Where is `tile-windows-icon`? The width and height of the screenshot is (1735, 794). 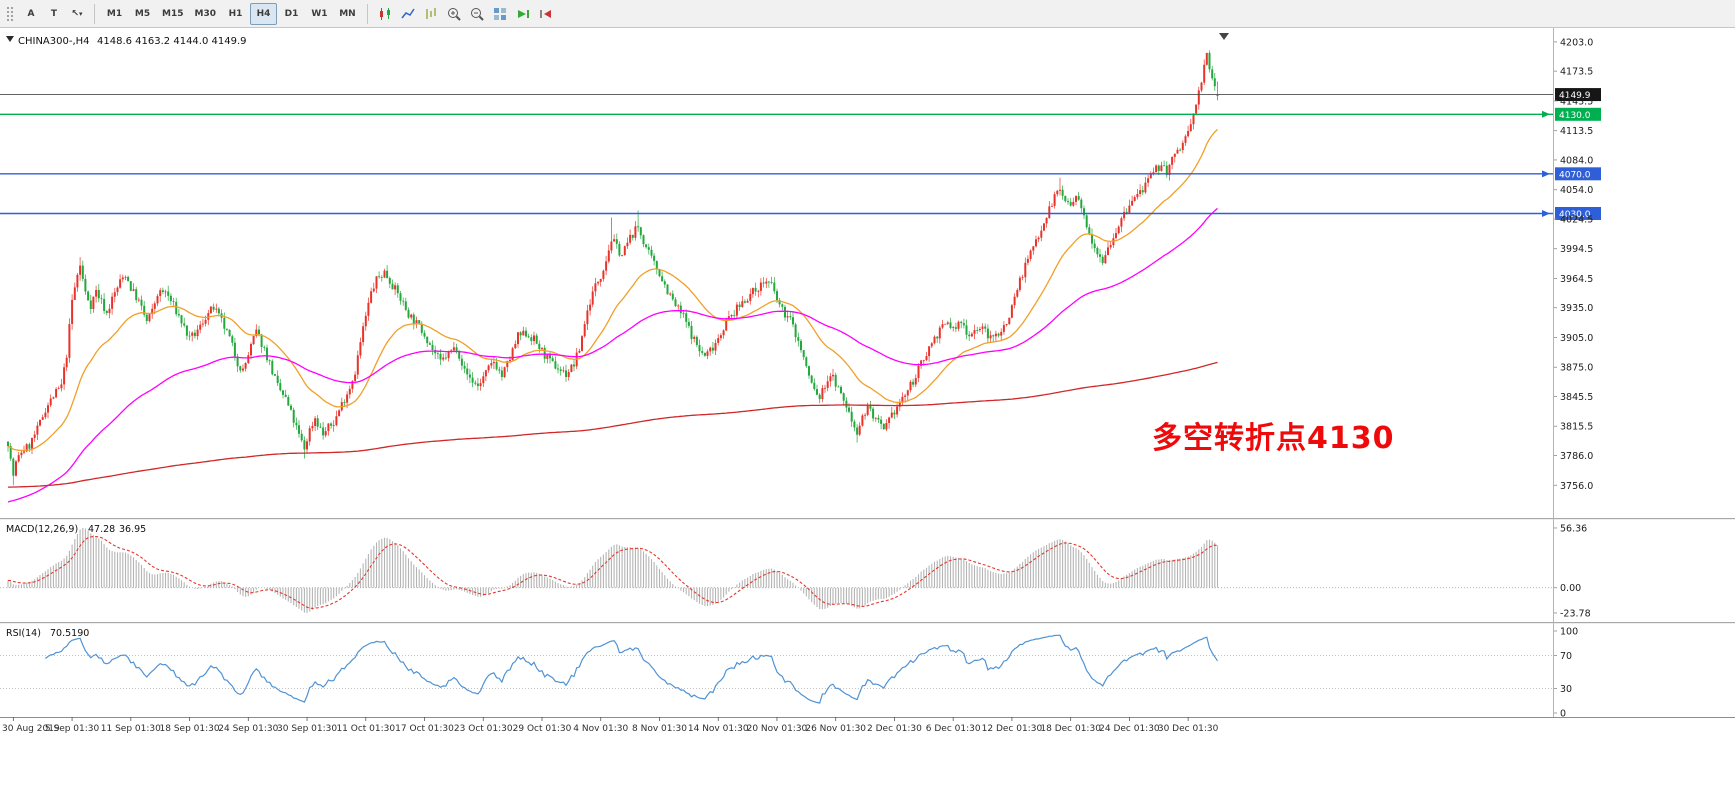 tile-windows-icon is located at coordinates (500, 14).